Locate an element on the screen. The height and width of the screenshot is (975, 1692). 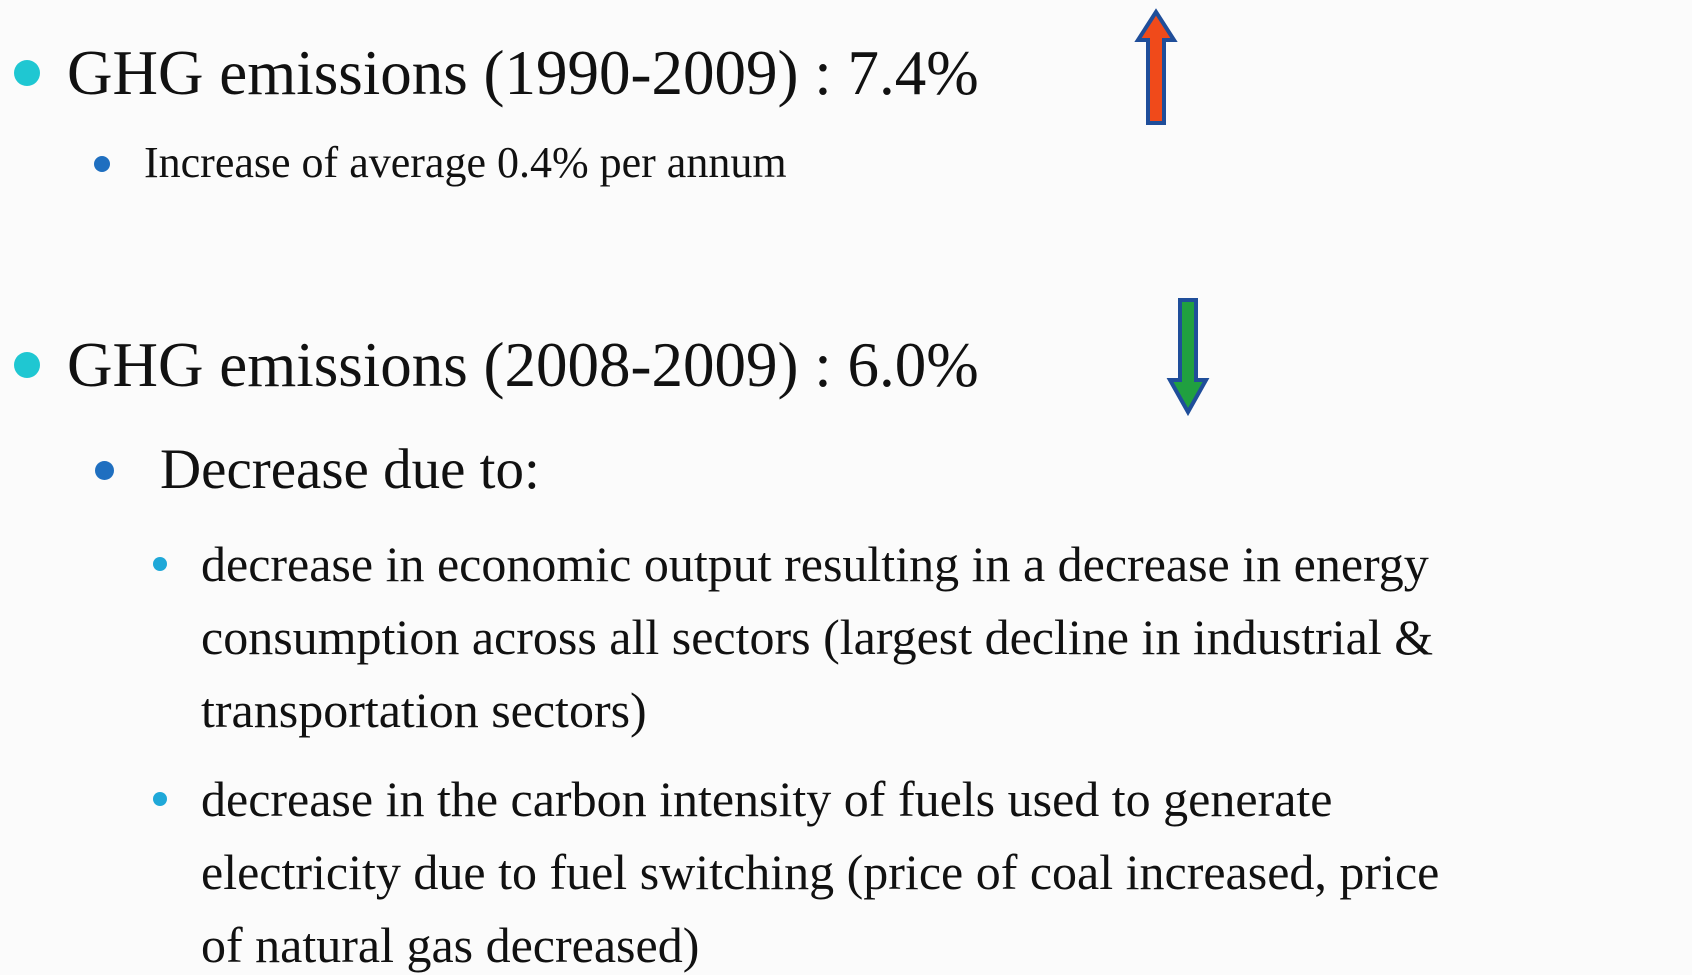
sub-bullet-text: Increase of average 0.4% per annum is located at coordinates (465, 162).